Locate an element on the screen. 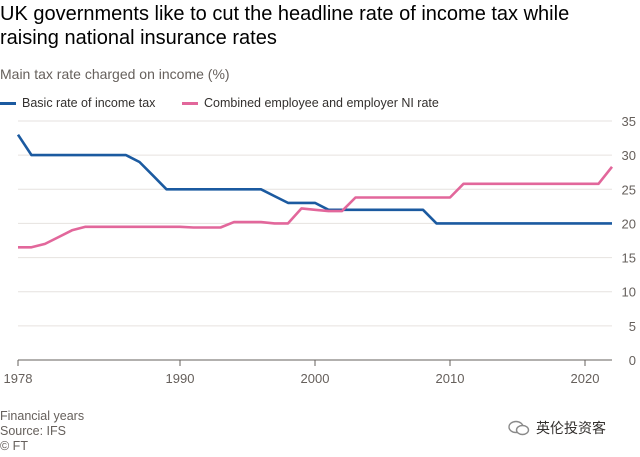  watermark-text: 英伦投资客 is located at coordinates (571, 428).